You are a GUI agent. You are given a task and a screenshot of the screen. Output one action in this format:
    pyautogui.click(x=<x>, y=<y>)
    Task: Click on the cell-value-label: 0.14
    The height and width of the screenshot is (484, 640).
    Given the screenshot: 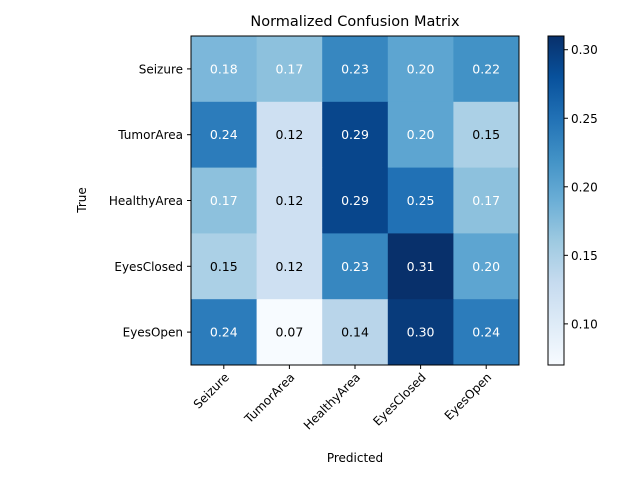 What is the action you would take?
    pyautogui.click(x=355, y=332)
    